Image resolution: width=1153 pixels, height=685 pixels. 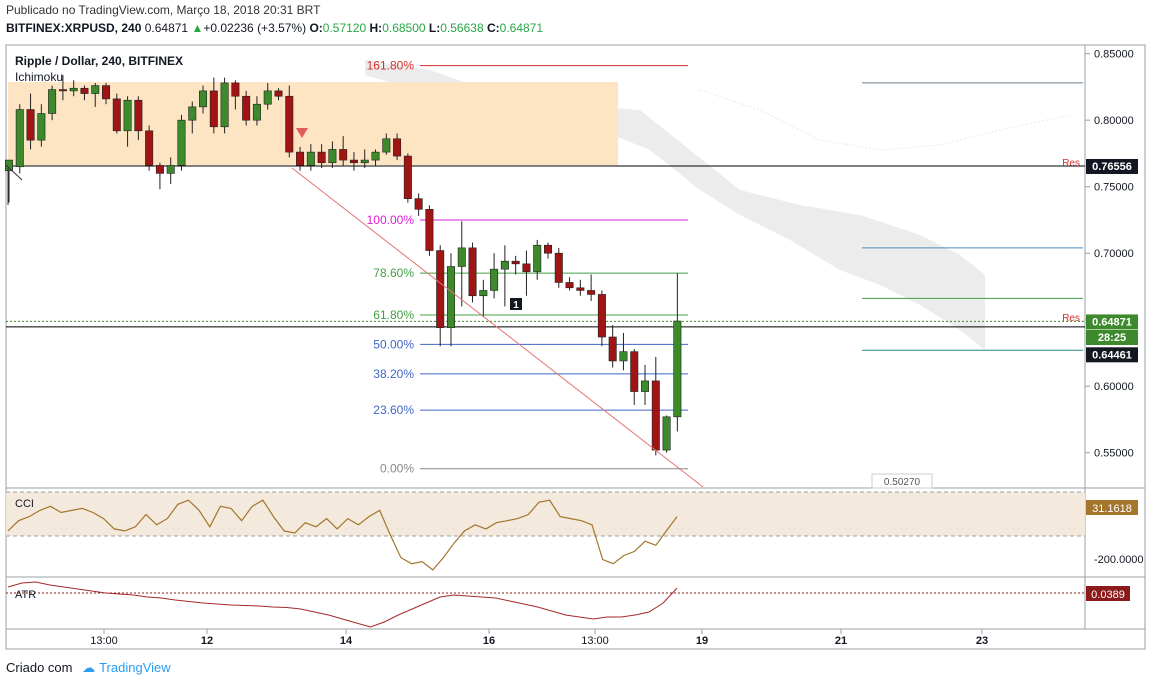 I want to click on change-up-icon: ▲, so click(x=197, y=28).